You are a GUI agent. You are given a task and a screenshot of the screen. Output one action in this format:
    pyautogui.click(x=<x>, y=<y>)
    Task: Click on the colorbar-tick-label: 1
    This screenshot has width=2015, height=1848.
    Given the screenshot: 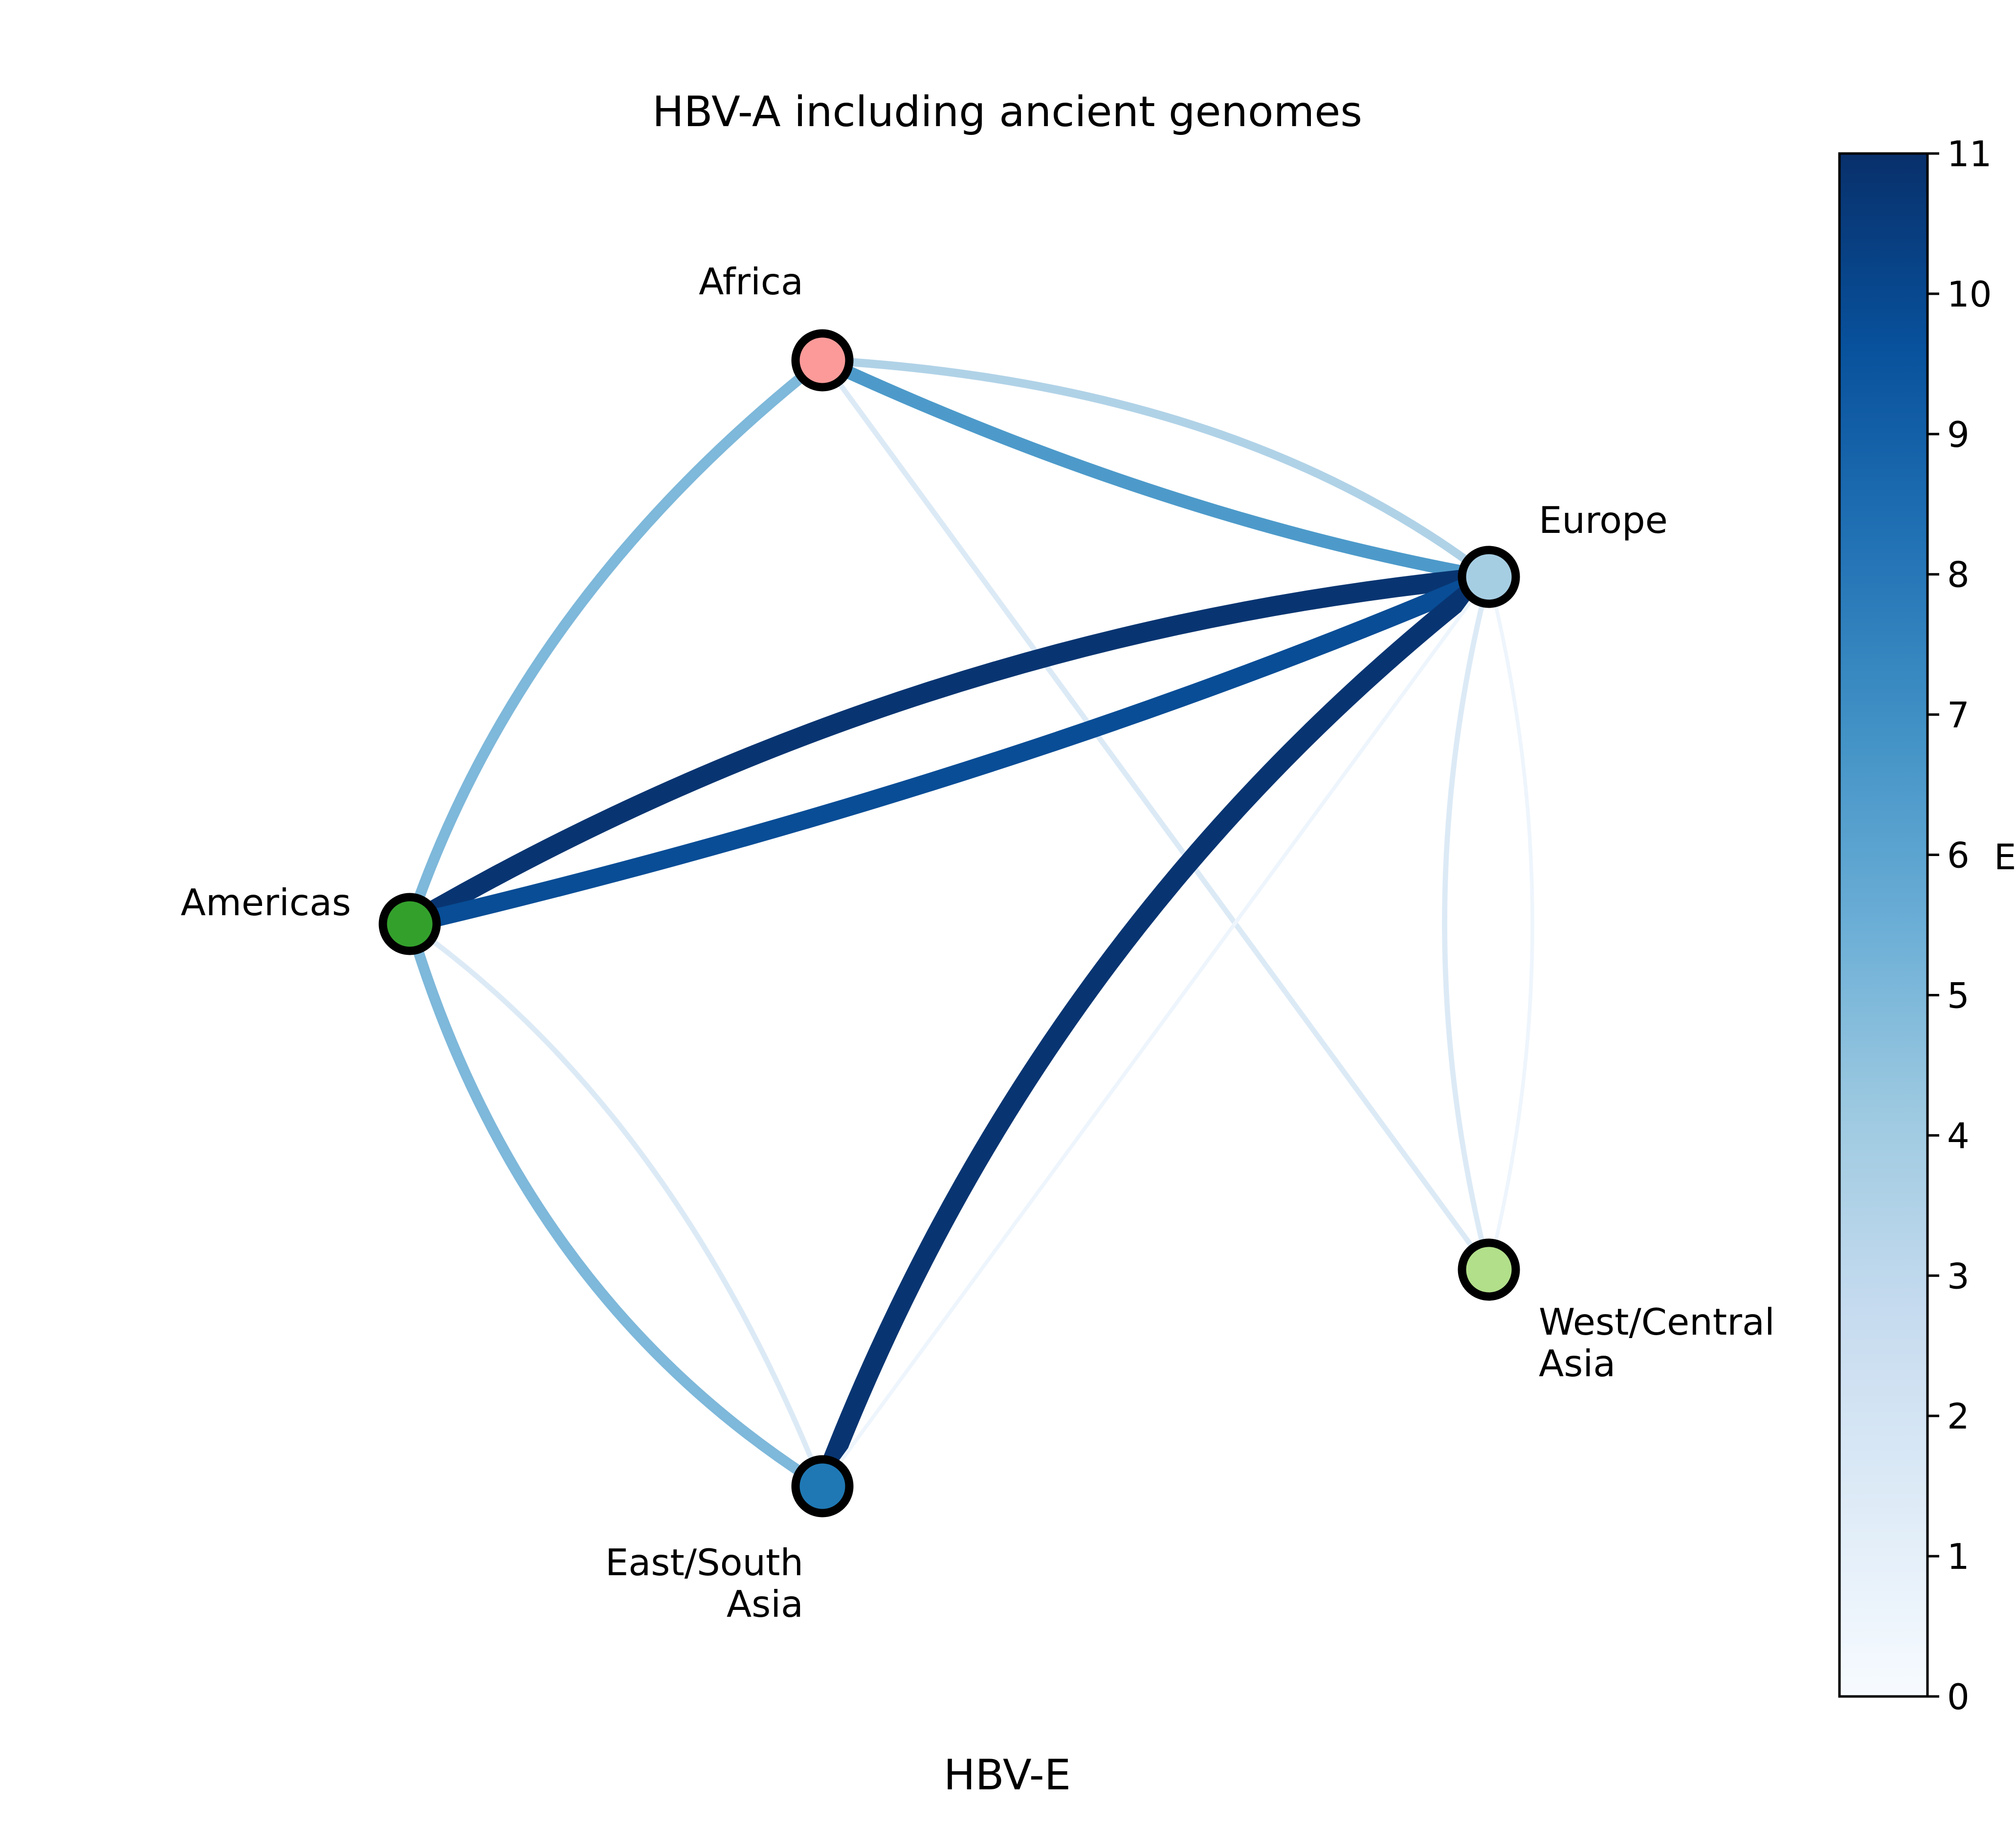 What is the action you would take?
    pyautogui.click(x=1958, y=1556)
    